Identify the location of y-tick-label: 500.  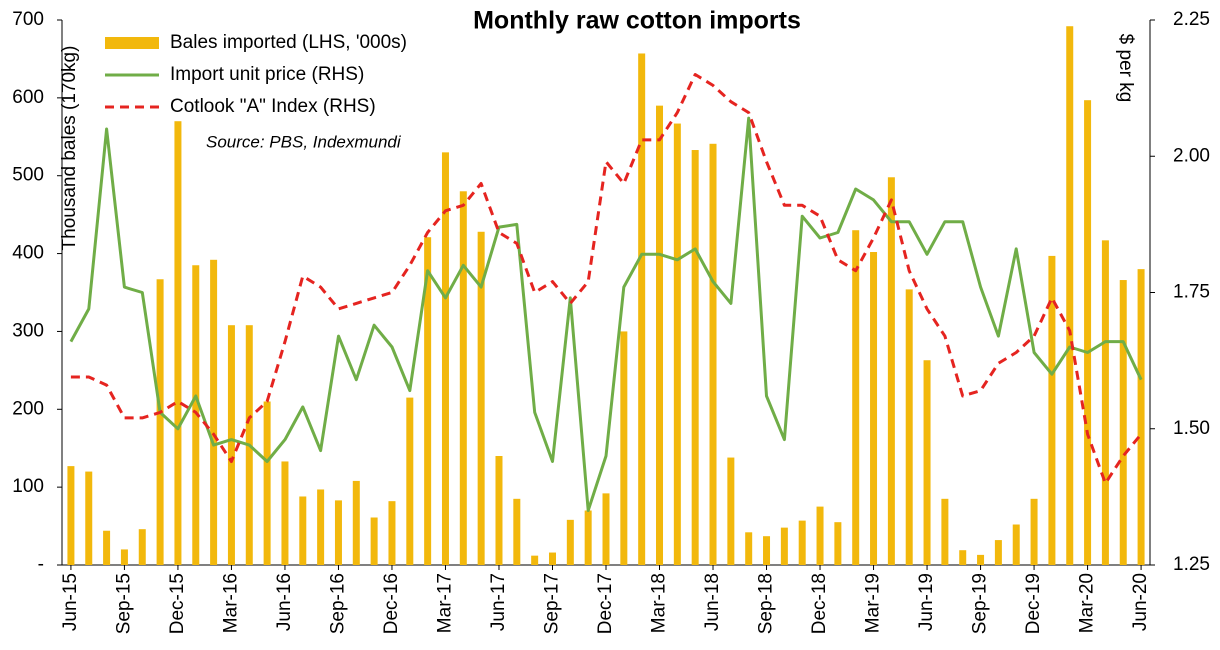
(28, 175).